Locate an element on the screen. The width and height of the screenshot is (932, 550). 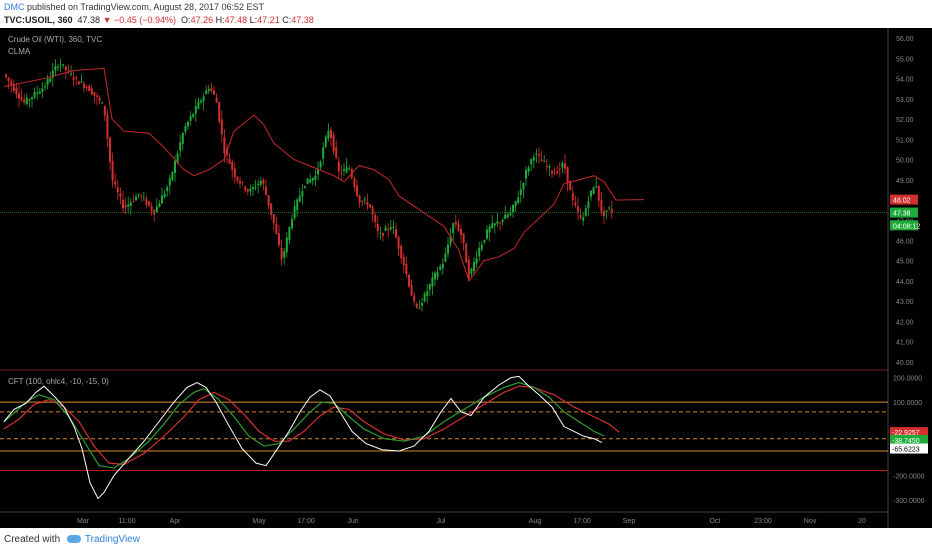
high-label: H: is located at coordinates (220, 20).